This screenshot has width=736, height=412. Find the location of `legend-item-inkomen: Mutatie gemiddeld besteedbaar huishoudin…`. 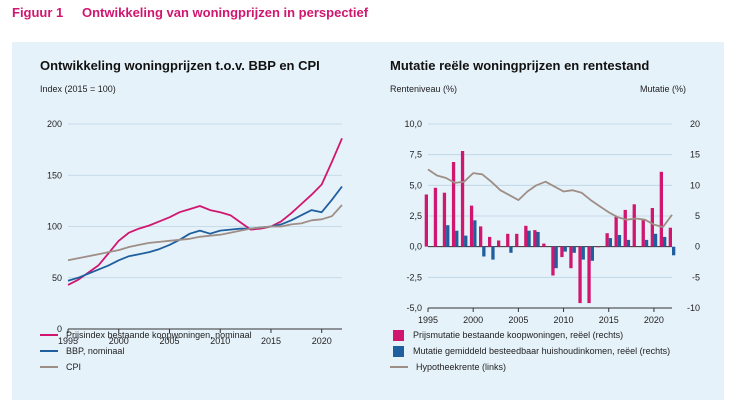

legend-item-inkomen: Mutatie gemiddeld besteedbaar huishoudin… is located at coordinates (530, 351).